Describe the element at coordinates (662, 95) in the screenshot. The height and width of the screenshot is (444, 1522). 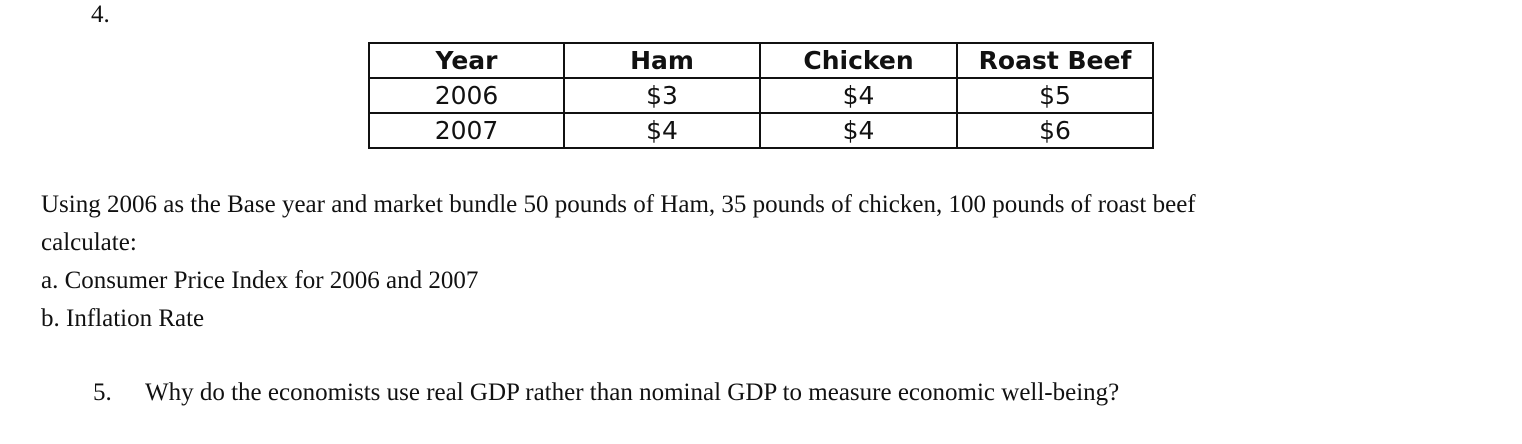
I see `cell-ham-price: $3` at that location.